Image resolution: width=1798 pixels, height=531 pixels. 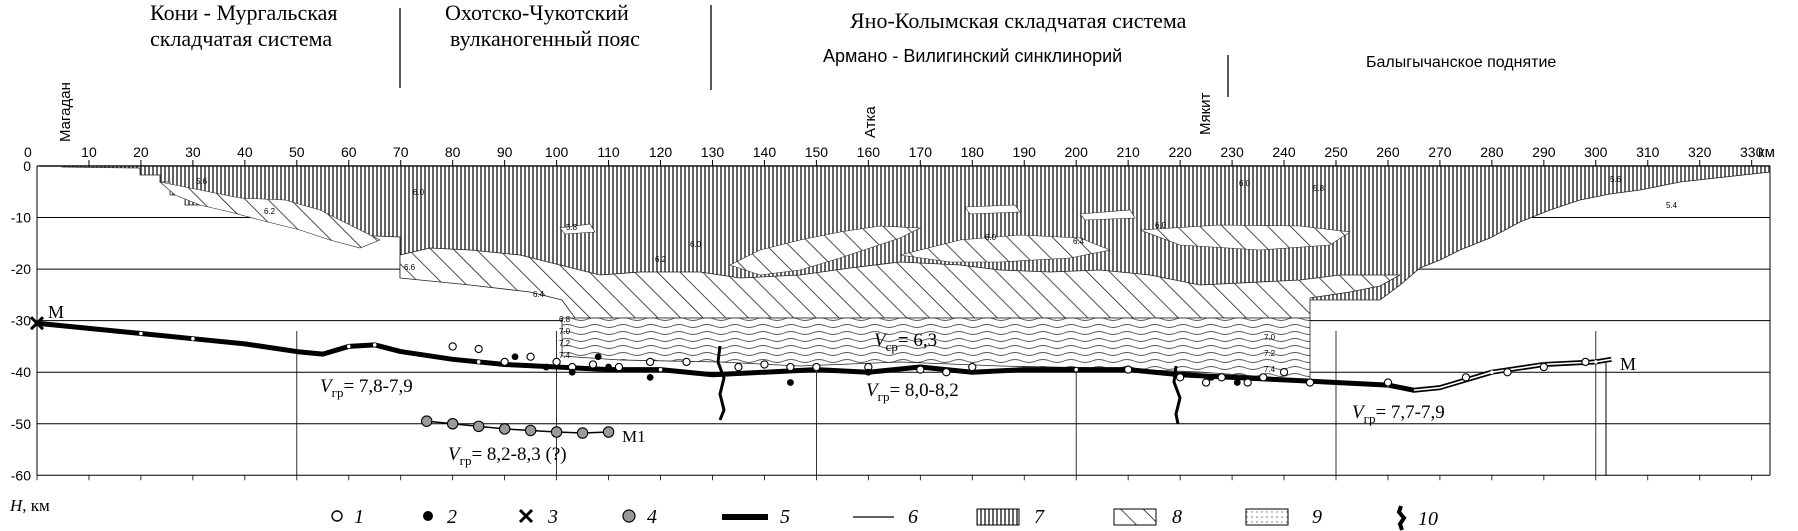 I want to click on x-tick-label: 90, so click(x=505, y=152).